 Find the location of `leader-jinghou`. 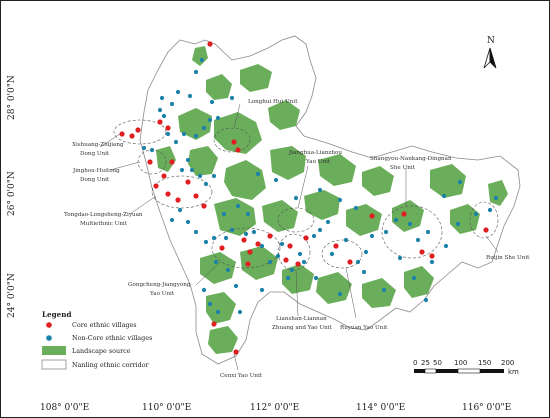

leader-jinghou is located at coordinates (125, 166).